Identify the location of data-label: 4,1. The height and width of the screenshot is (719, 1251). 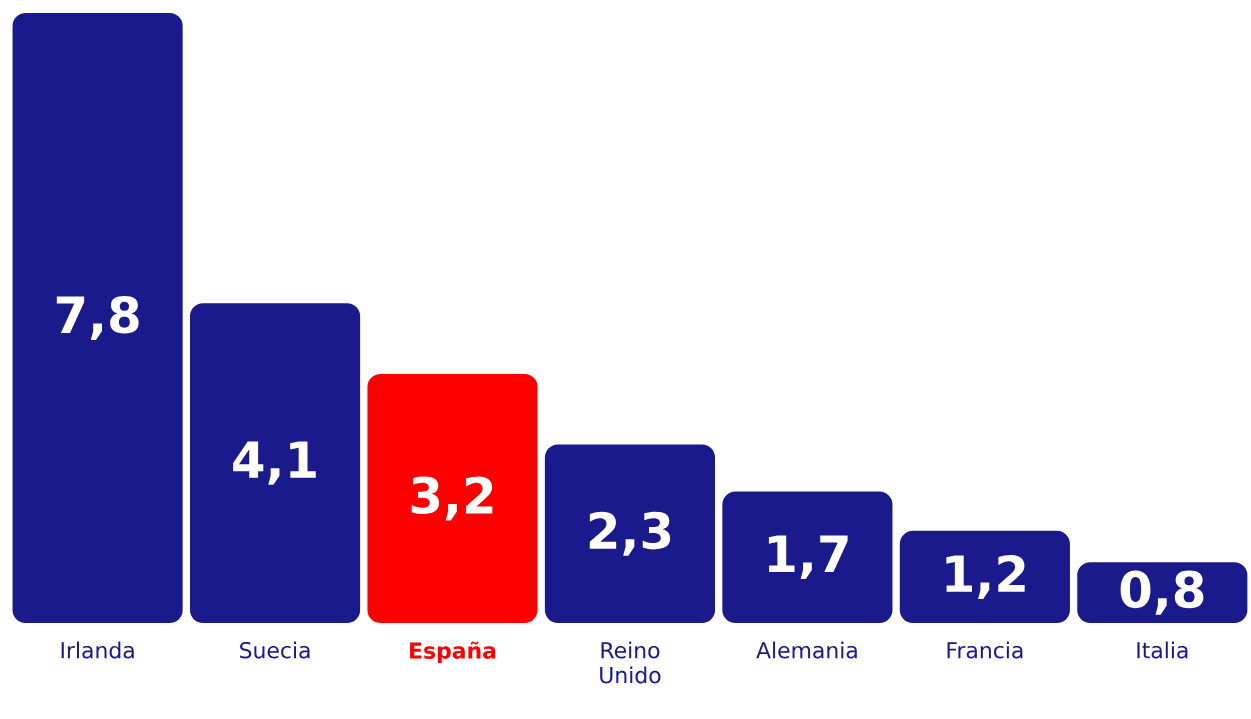
(274, 463).